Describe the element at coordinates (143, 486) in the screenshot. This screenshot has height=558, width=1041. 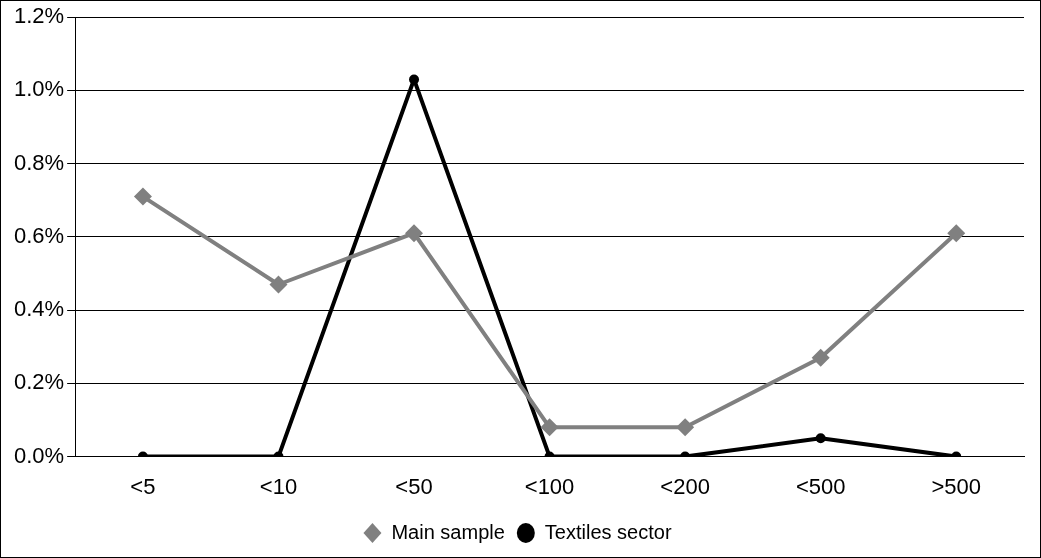
I see `x-tick-label: <5` at that location.